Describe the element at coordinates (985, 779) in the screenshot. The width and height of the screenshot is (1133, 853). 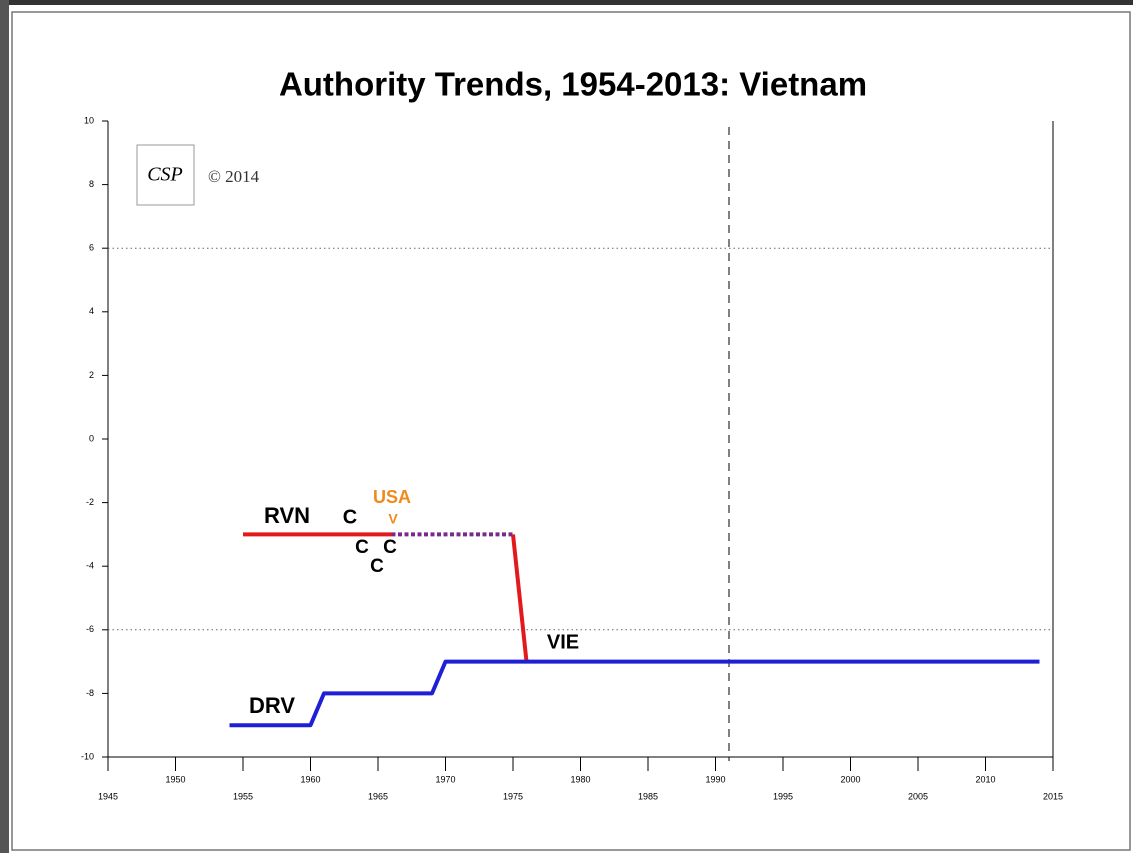
I see `x-tick-label: 2010` at that location.